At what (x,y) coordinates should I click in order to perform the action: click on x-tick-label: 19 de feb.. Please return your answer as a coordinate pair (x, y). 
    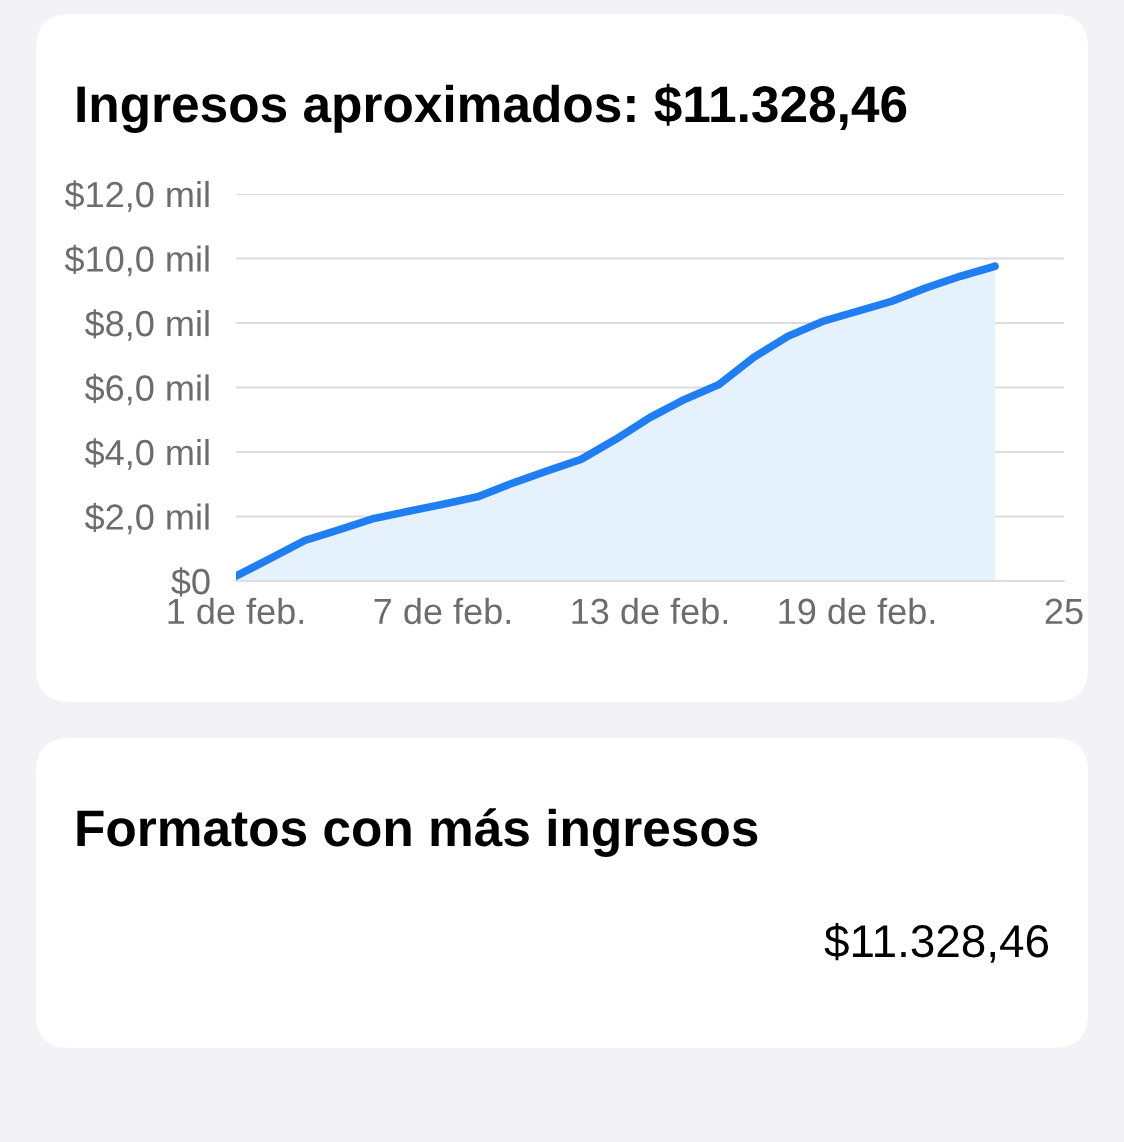
    Looking at the image, I should click on (857, 611).